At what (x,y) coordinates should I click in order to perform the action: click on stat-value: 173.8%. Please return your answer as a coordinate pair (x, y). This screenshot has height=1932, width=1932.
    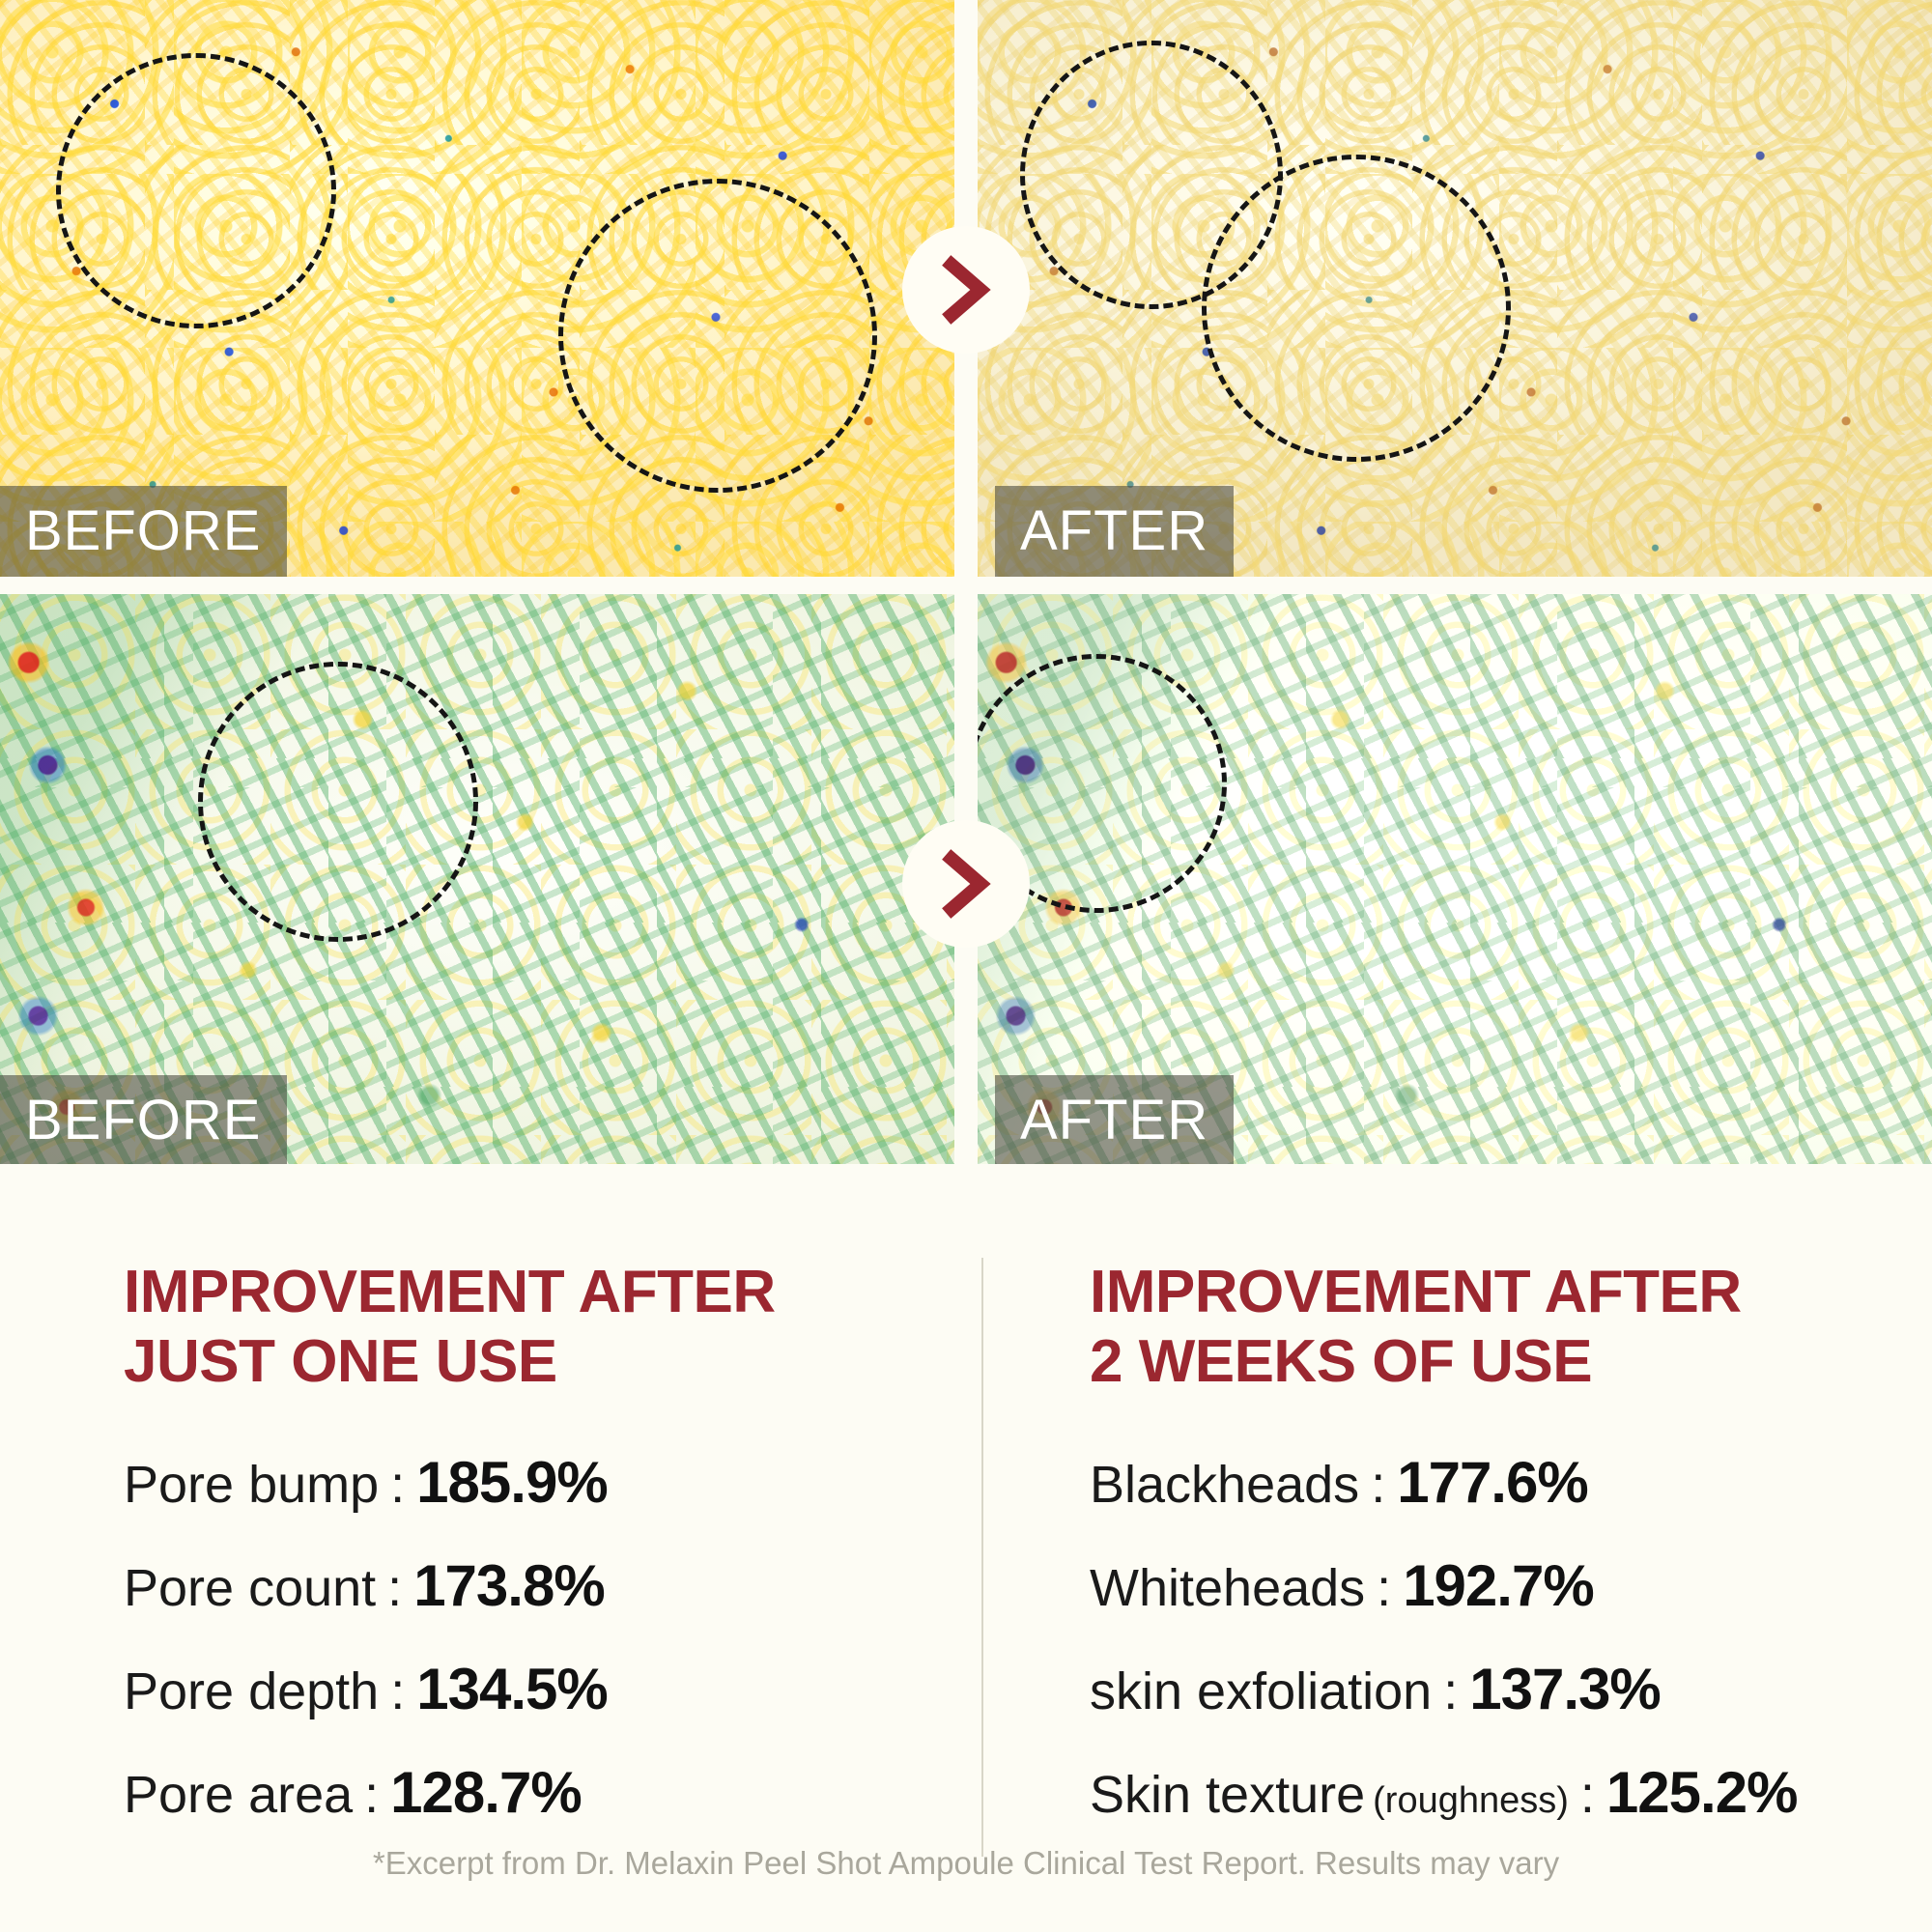
    Looking at the image, I should click on (509, 1585).